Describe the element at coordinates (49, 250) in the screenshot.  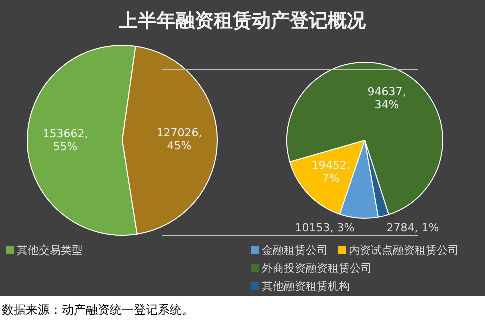
I see `legend-label: 其他交易类型` at that location.